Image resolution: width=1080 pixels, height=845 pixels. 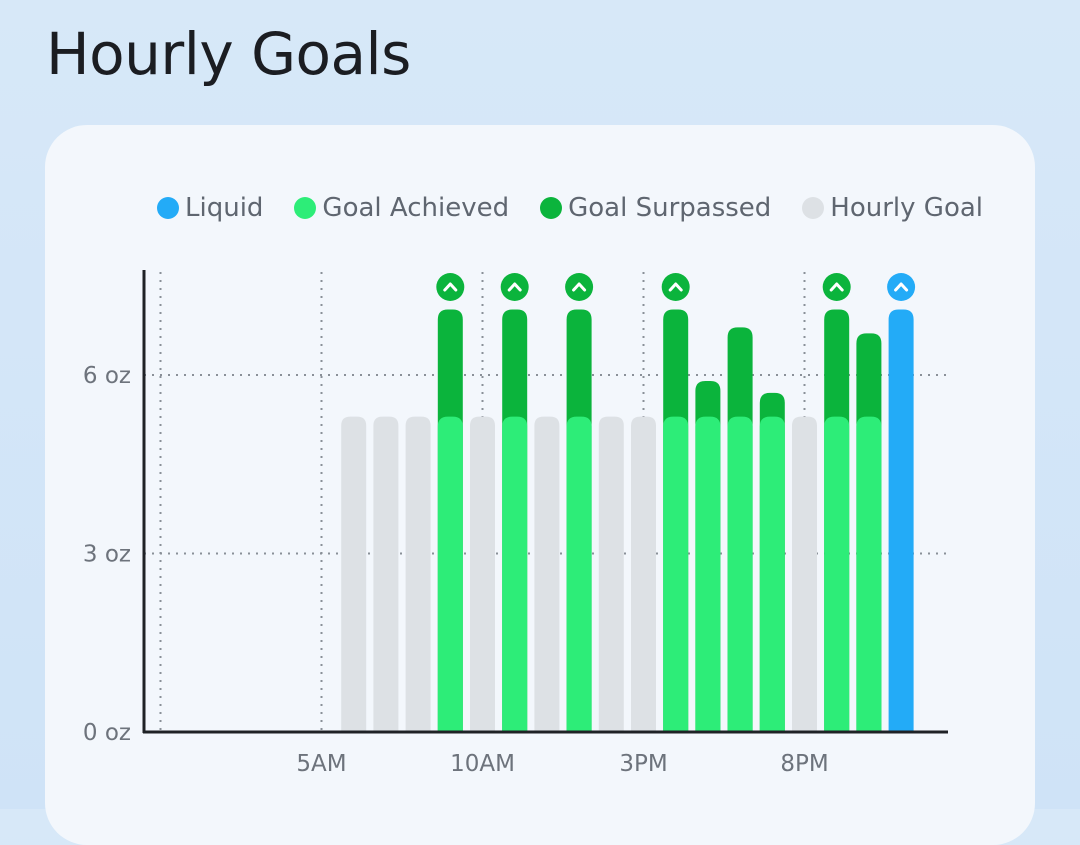 What do you see at coordinates (168, 208) in the screenshot?
I see `liquid-swatch-icon` at bounding box center [168, 208].